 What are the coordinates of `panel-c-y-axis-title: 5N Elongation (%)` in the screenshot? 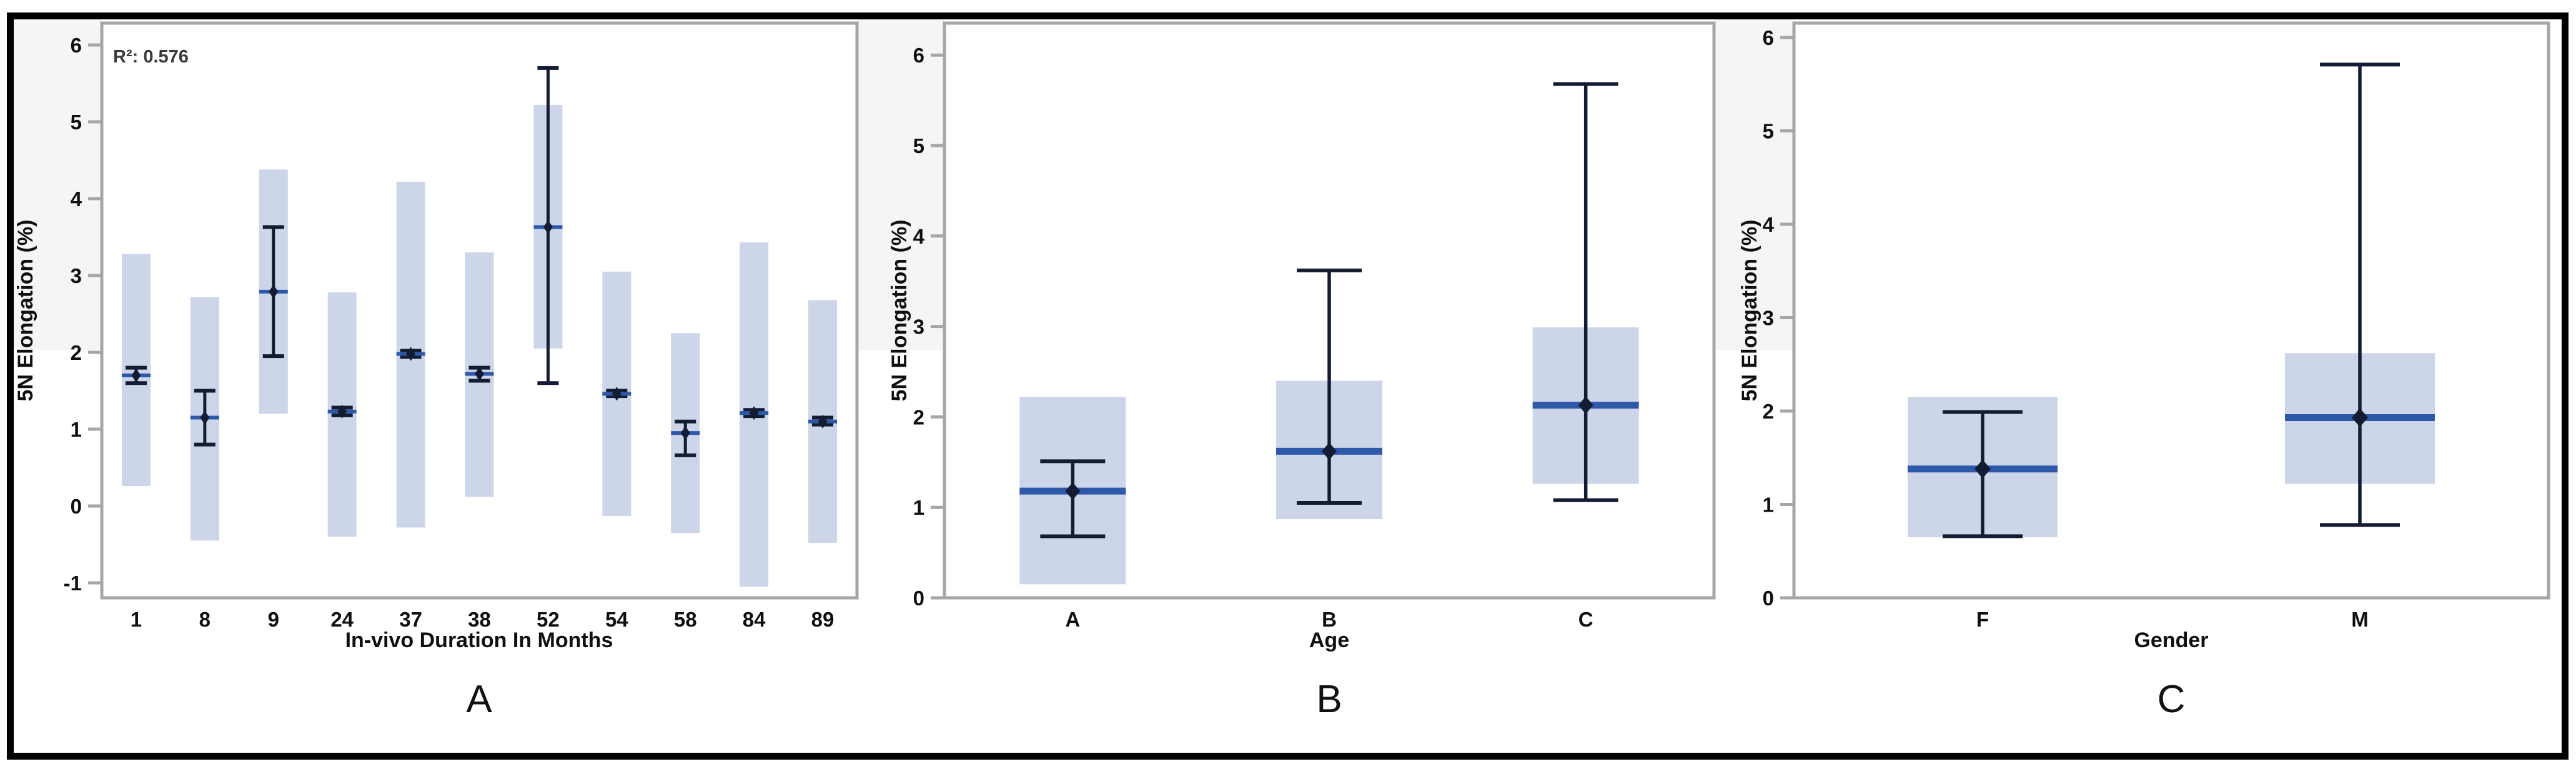 It's located at (1749, 311).